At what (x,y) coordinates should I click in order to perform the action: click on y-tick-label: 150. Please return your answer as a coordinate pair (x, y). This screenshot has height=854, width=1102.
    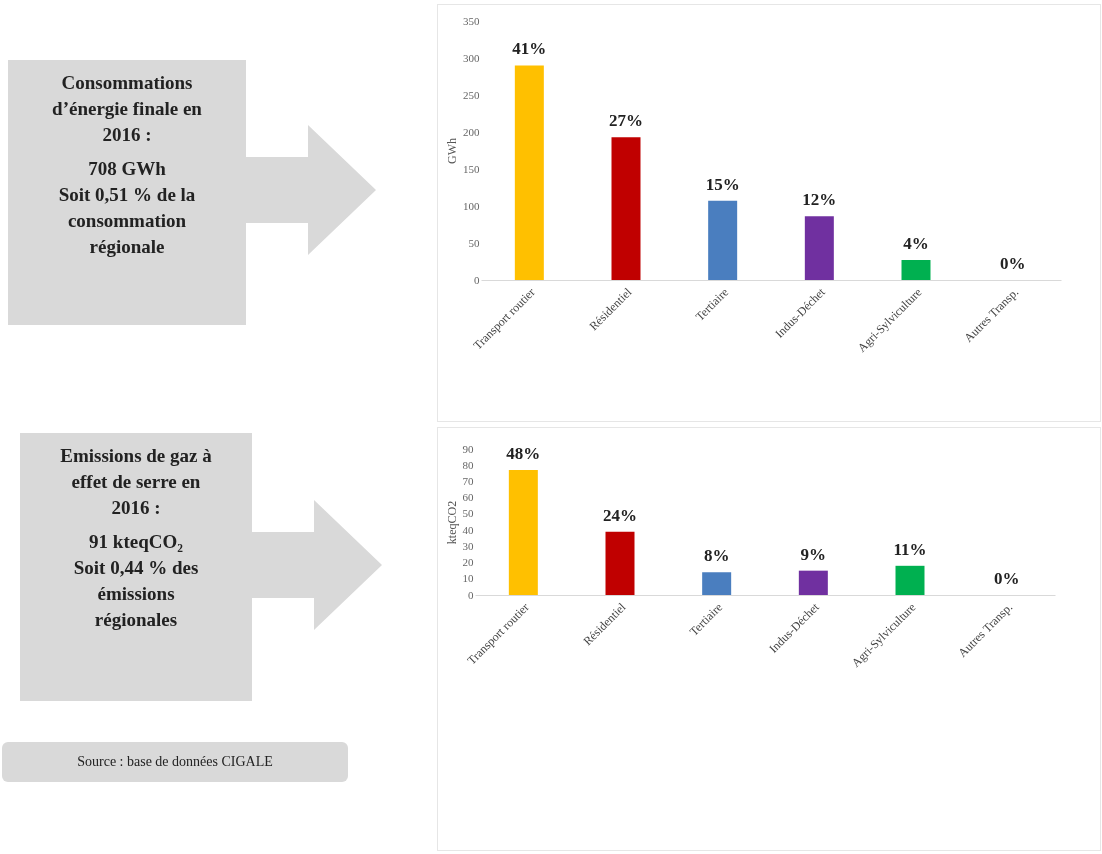
    Looking at the image, I should click on (471, 168).